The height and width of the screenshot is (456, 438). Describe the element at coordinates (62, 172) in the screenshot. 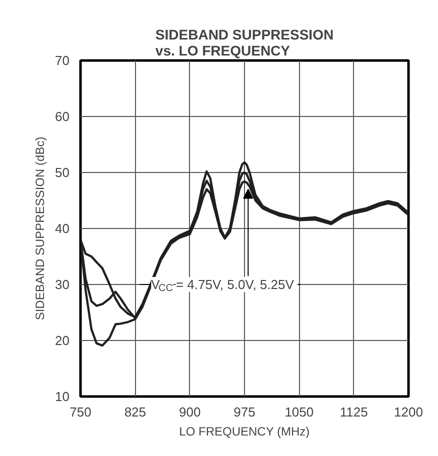

I see `y-tick-label: 50` at that location.